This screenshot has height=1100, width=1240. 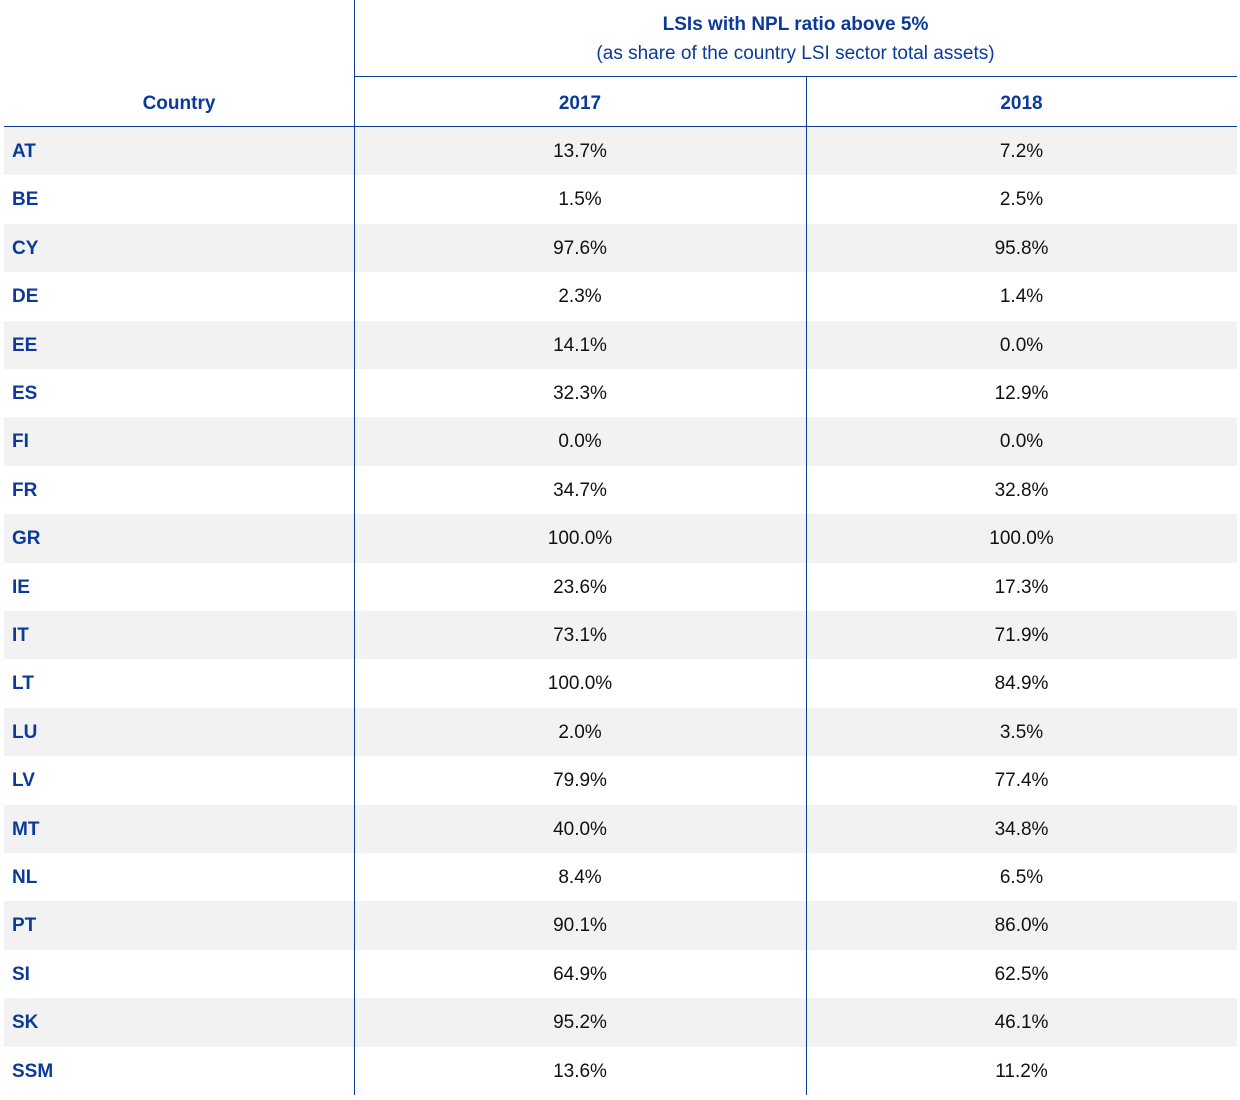 What do you see at coordinates (580, 732) in the screenshot?
I see `value-cell: 2.0%` at bounding box center [580, 732].